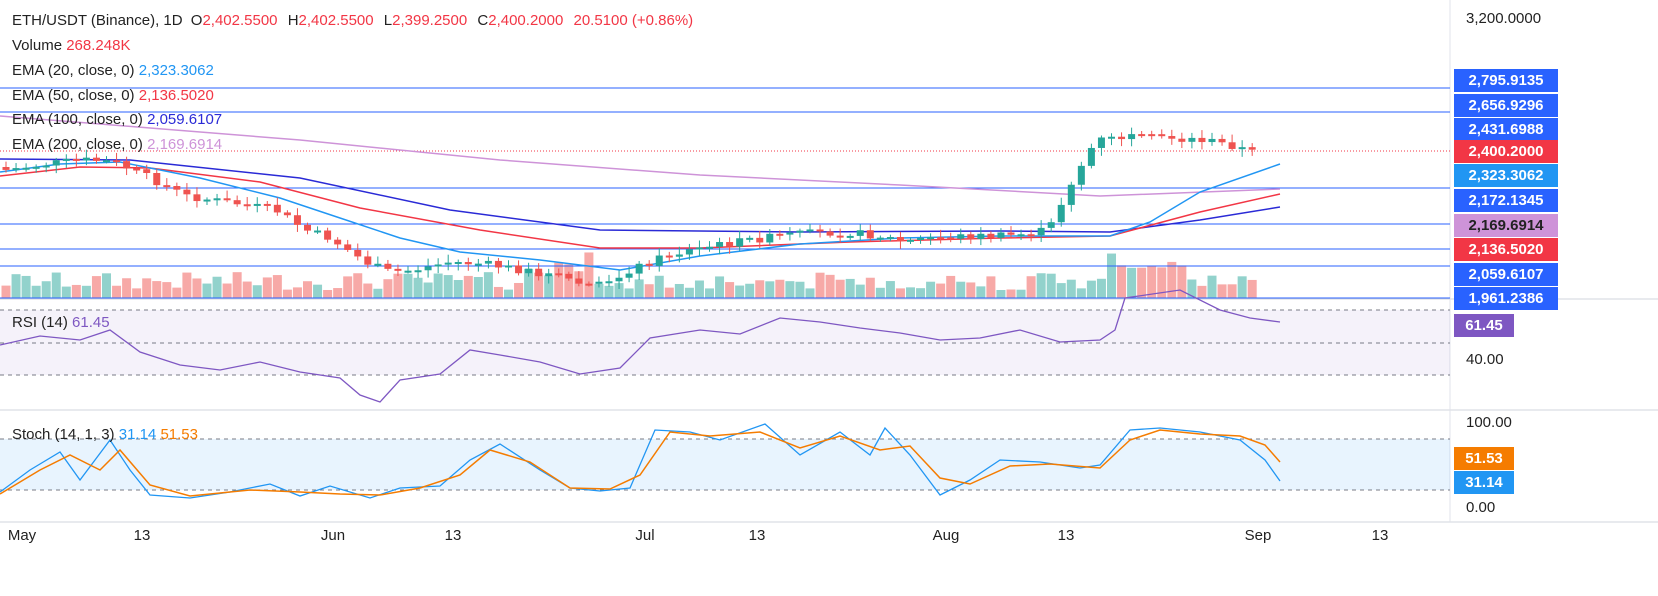 Image resolution: width=1658 pixels, height=596 pixels. Describe the element at coordinates (77, 119) in the screenshot. I see `ema100-label: EMA (100, close, 0)` at that location.